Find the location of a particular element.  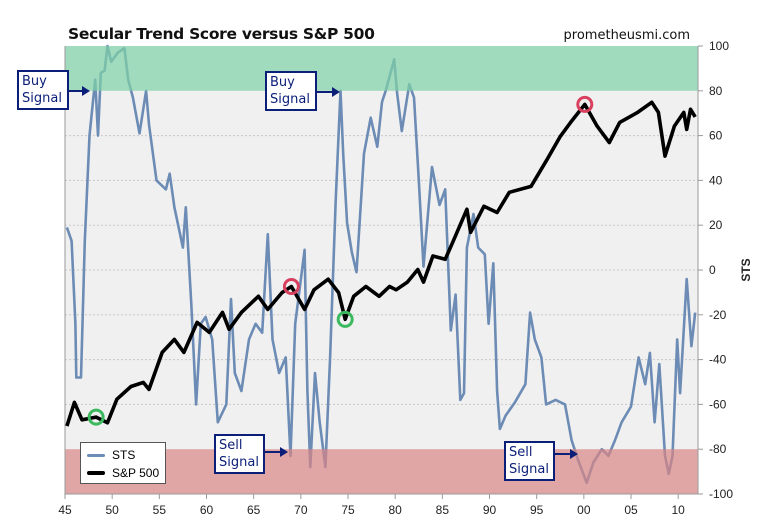

buy-zone-band is located at coordinates (381, 68).